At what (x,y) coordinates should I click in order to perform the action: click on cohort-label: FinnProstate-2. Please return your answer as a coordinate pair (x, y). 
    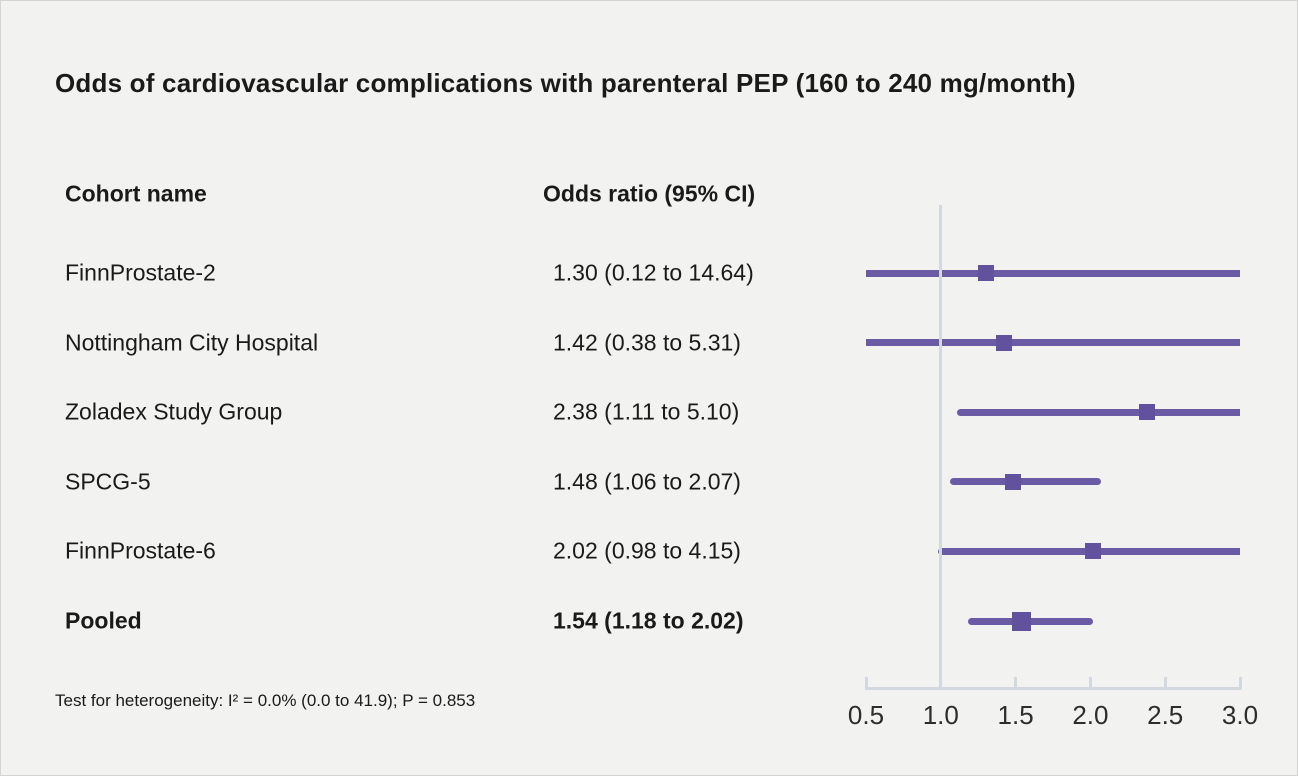
    Looking at the image, I should click on (140, 272).